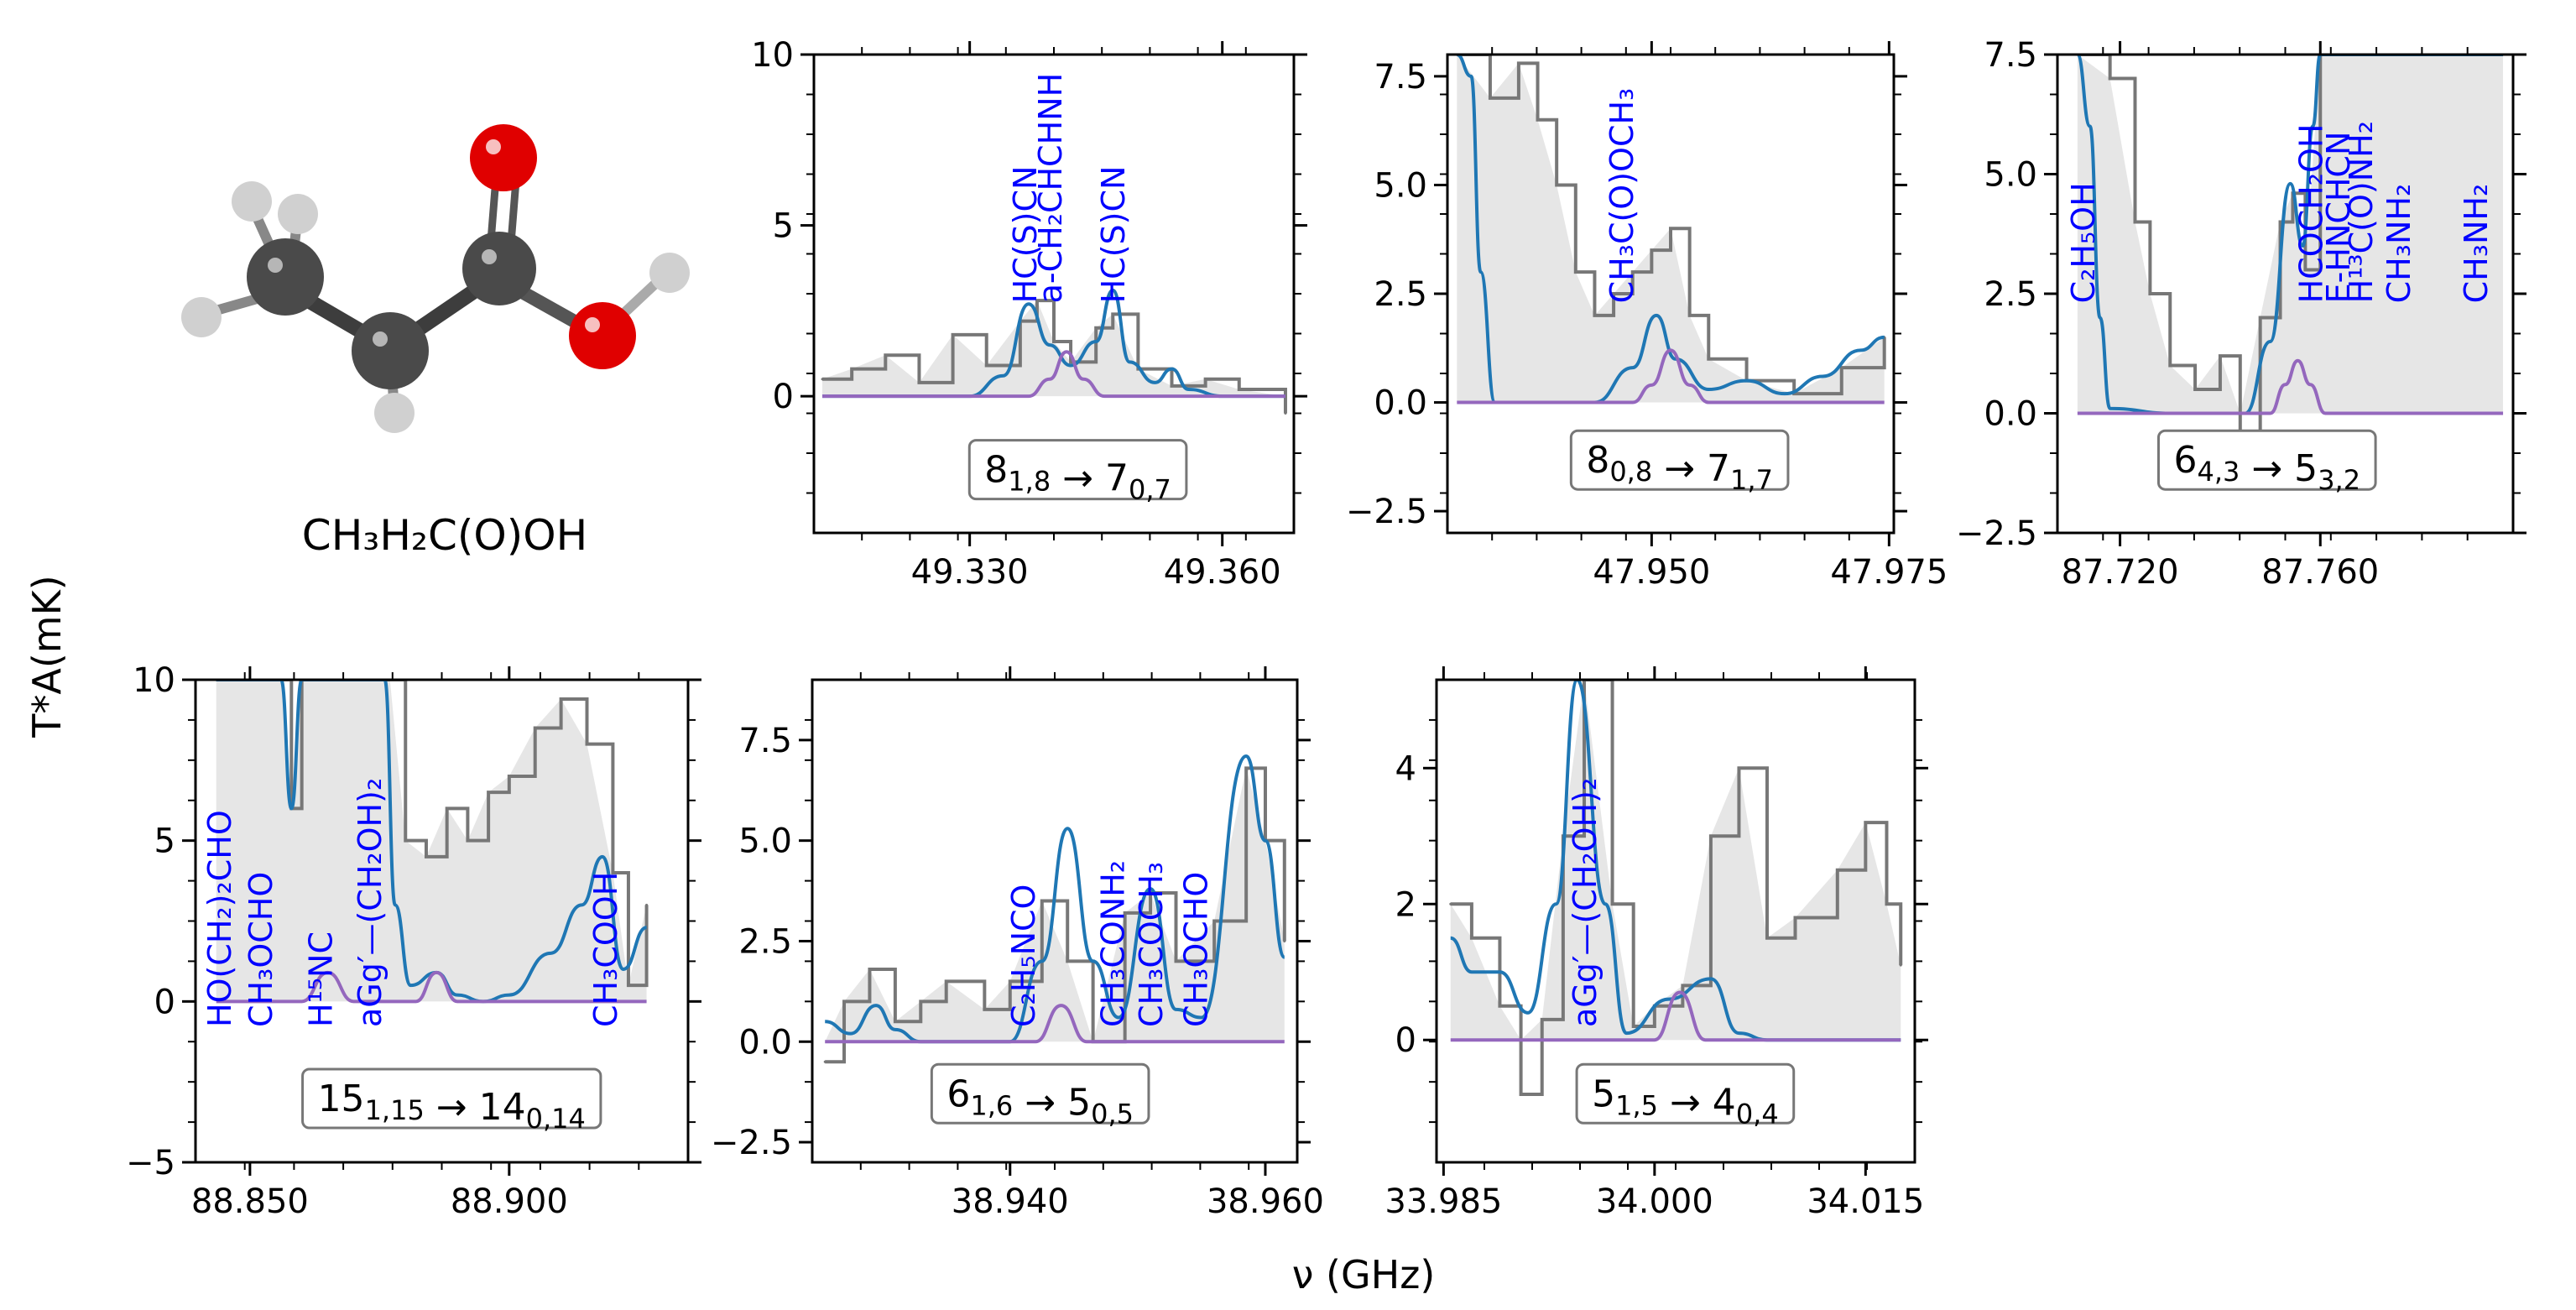 This screenshot has width=2576, height=1310. I want to click on highlight-c2, so click(380, 339).